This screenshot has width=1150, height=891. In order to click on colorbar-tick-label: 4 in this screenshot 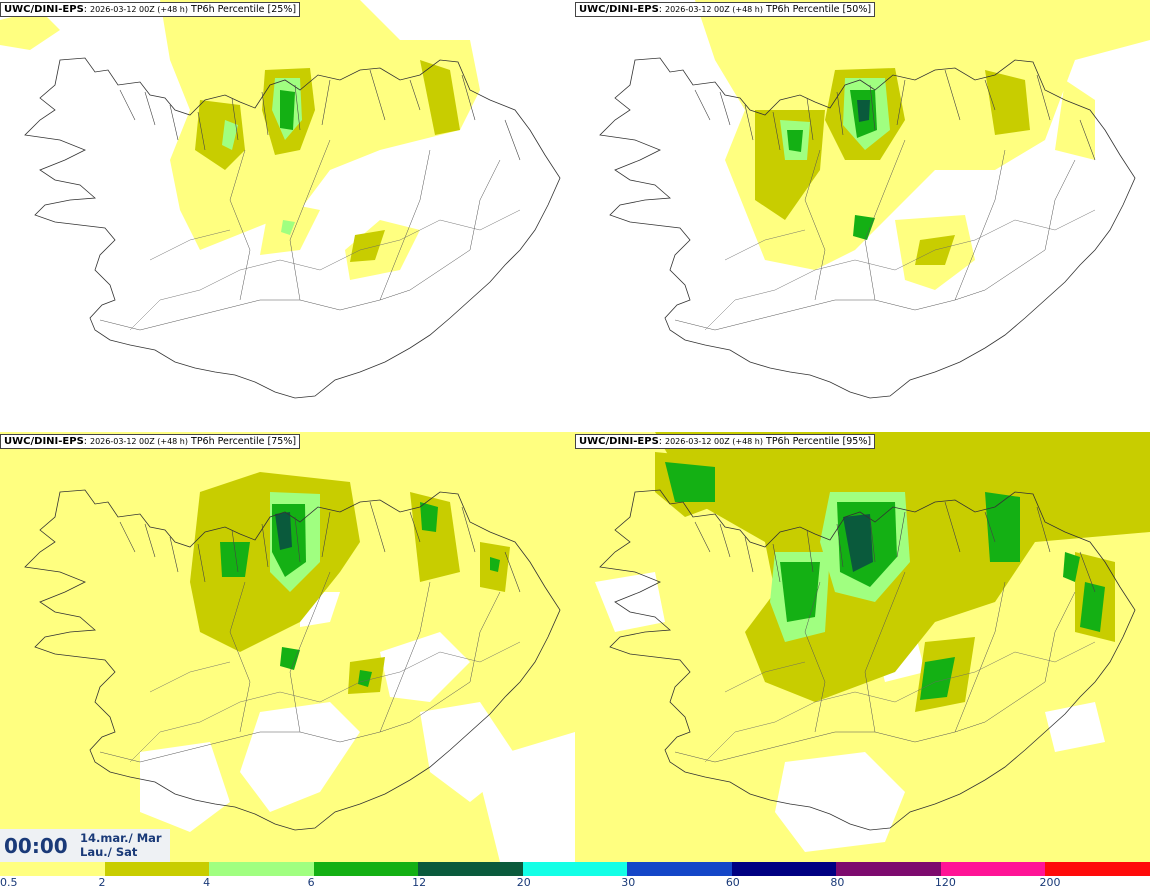, I will do `click(207, 882)`.